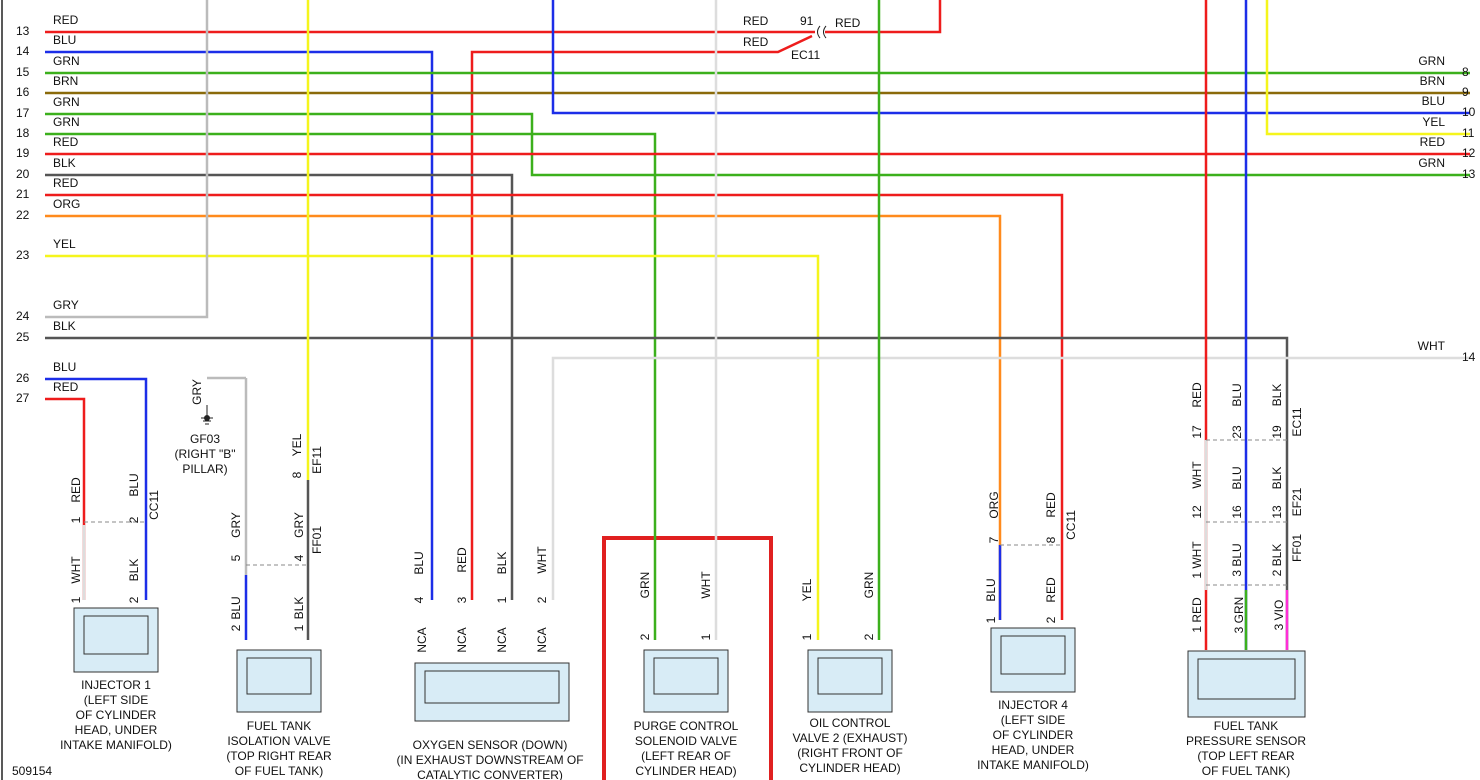  What do you see at coordinates (299, 525) in the screenshot?
I see `pin-label: GRY` at bounding box center [299, 525].